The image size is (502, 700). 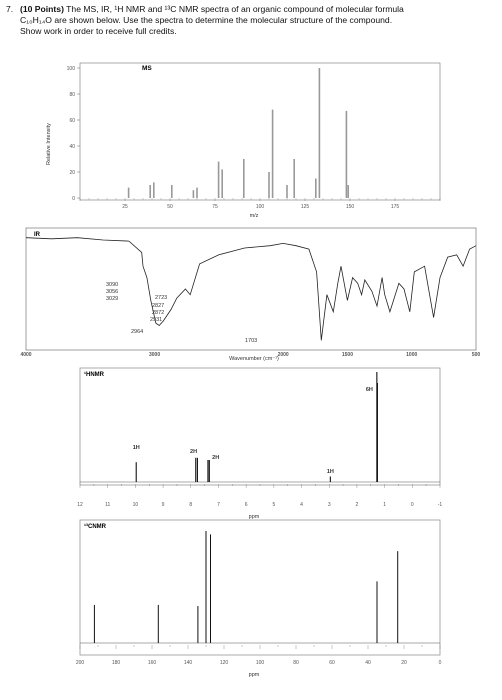 What do you see at coordinates (136, 505) in the screenshot?
I see `hnmr-xtick-label: 10` at bounding box center [136, 505].